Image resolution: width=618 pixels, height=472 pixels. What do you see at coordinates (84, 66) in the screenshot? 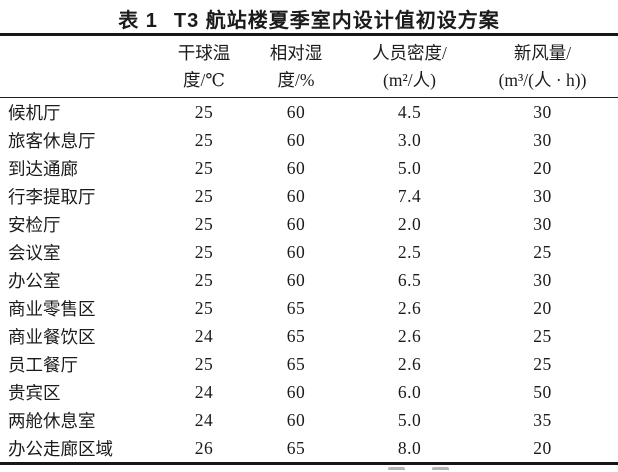
I see `column-header-zone` at bounding box center [84, 66].